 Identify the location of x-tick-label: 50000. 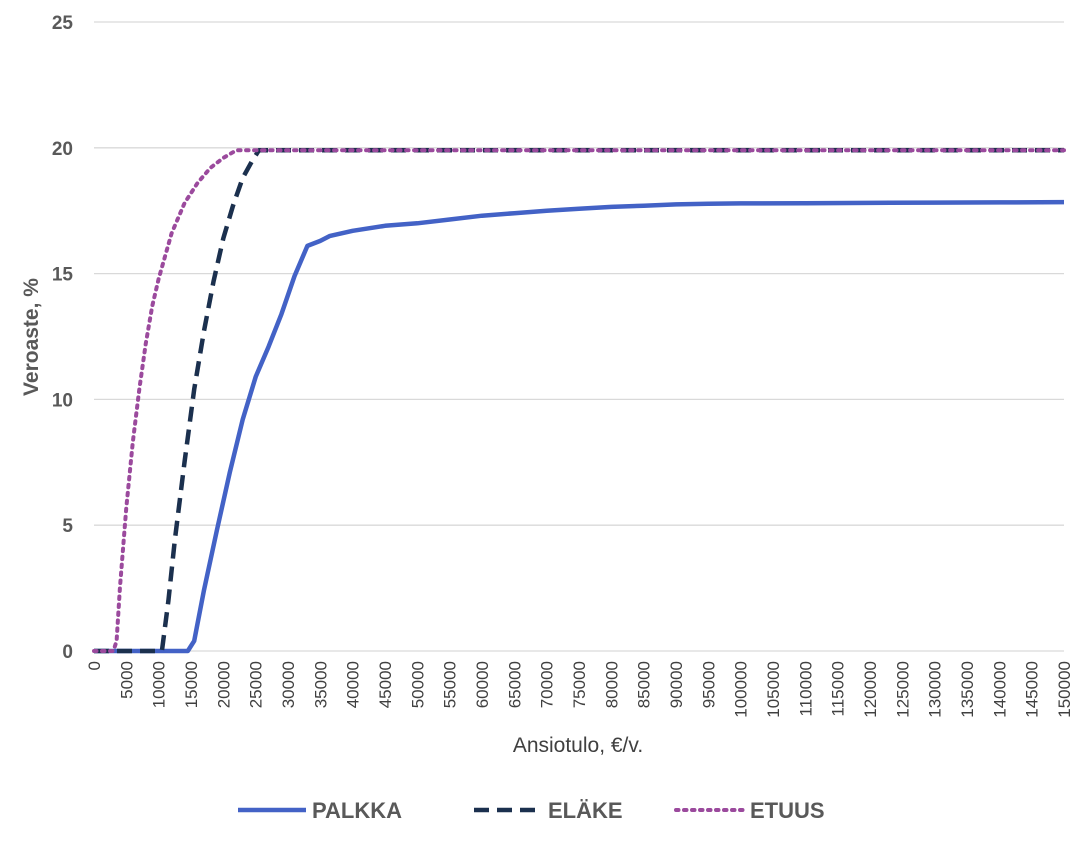
(417, 684).